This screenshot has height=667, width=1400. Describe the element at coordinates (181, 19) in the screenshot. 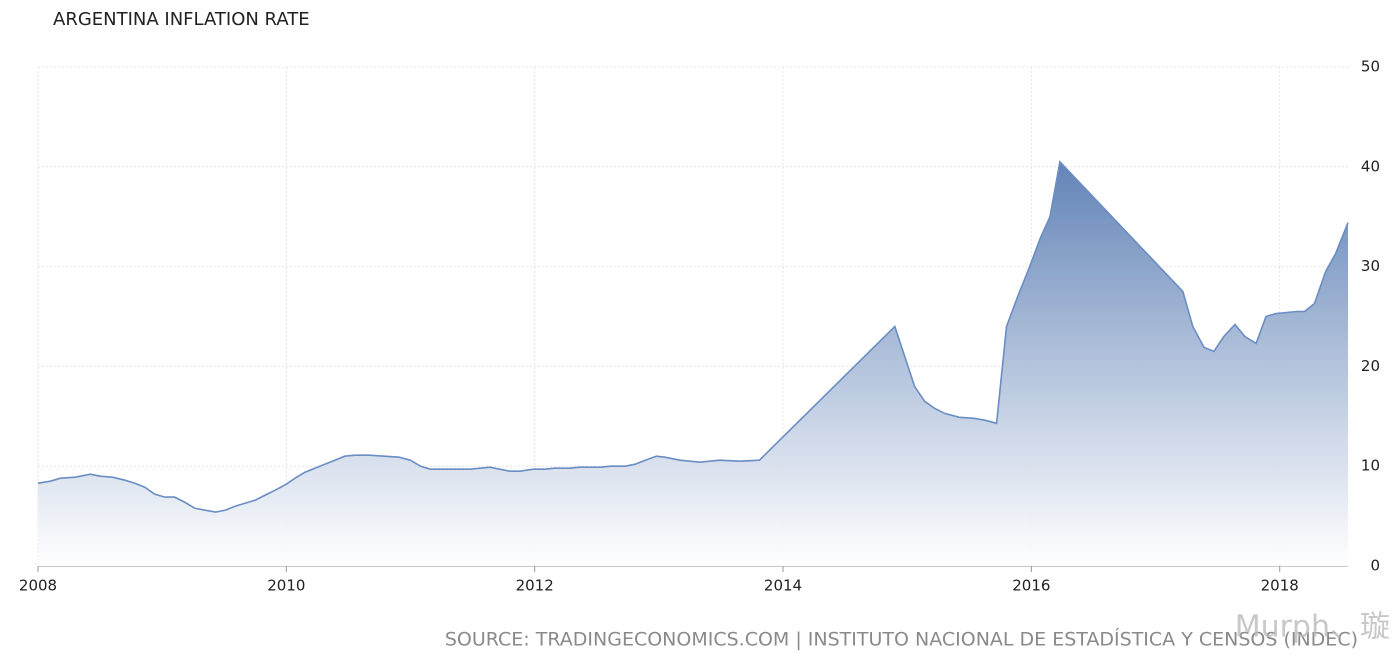

I see `chart-title: ARGENTINA INFLATION RATE` at that location.